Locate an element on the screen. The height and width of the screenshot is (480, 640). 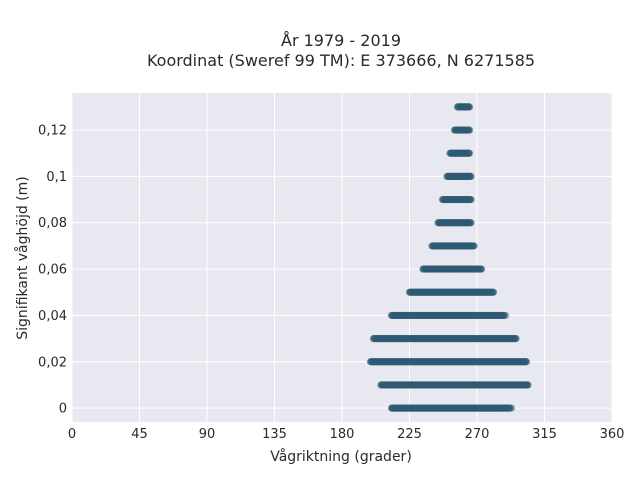
chart-title-line1: År 1979 - 2019 is located at coordinates (341, 40).